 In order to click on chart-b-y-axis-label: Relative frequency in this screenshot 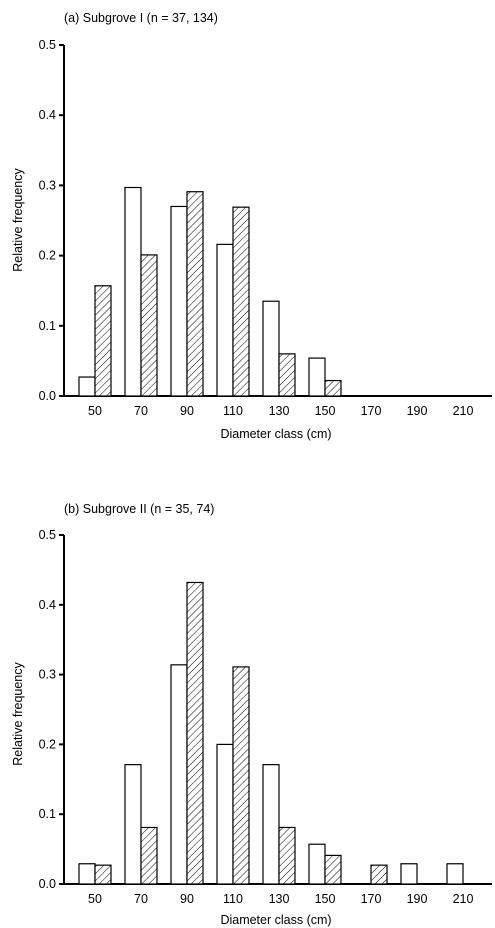, I will do `click(18, 713)`.